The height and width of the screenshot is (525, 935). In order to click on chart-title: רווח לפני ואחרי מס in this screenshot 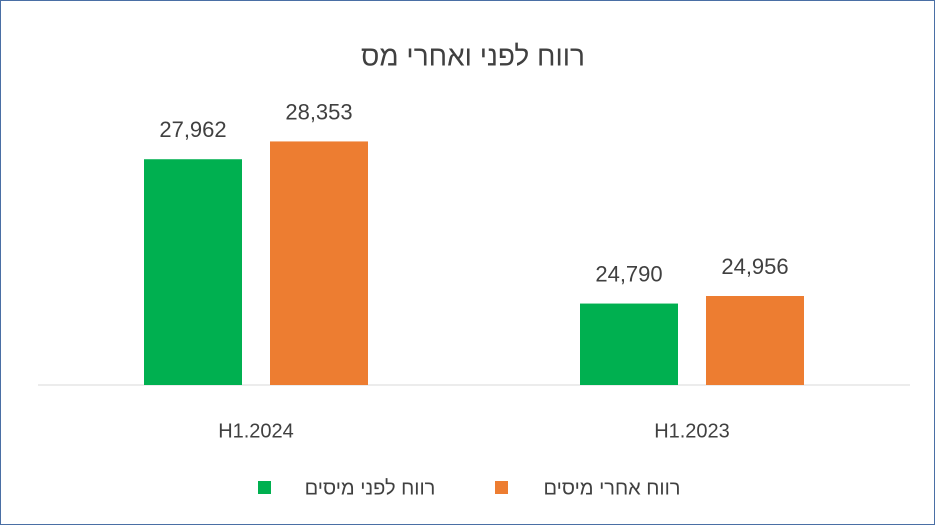, I will do `click(473, 55)`.